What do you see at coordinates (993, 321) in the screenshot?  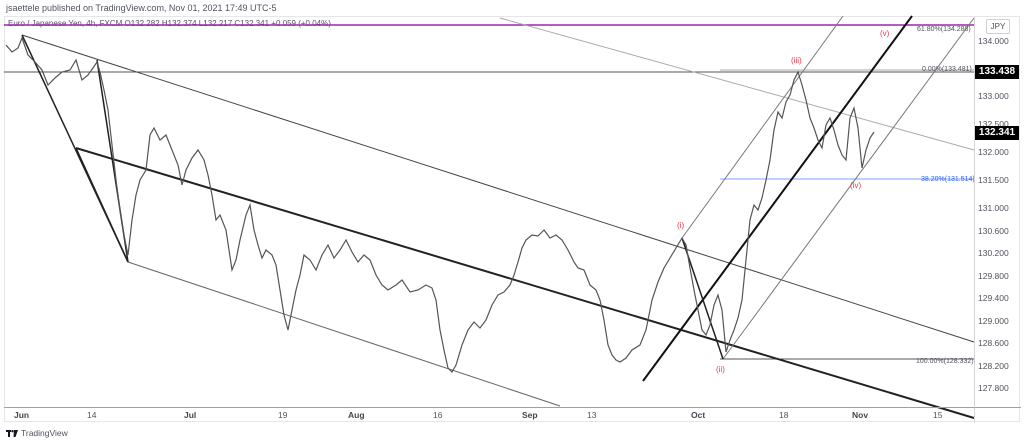 I see `price-tick: 129.000` at bounding box center [993, 321].